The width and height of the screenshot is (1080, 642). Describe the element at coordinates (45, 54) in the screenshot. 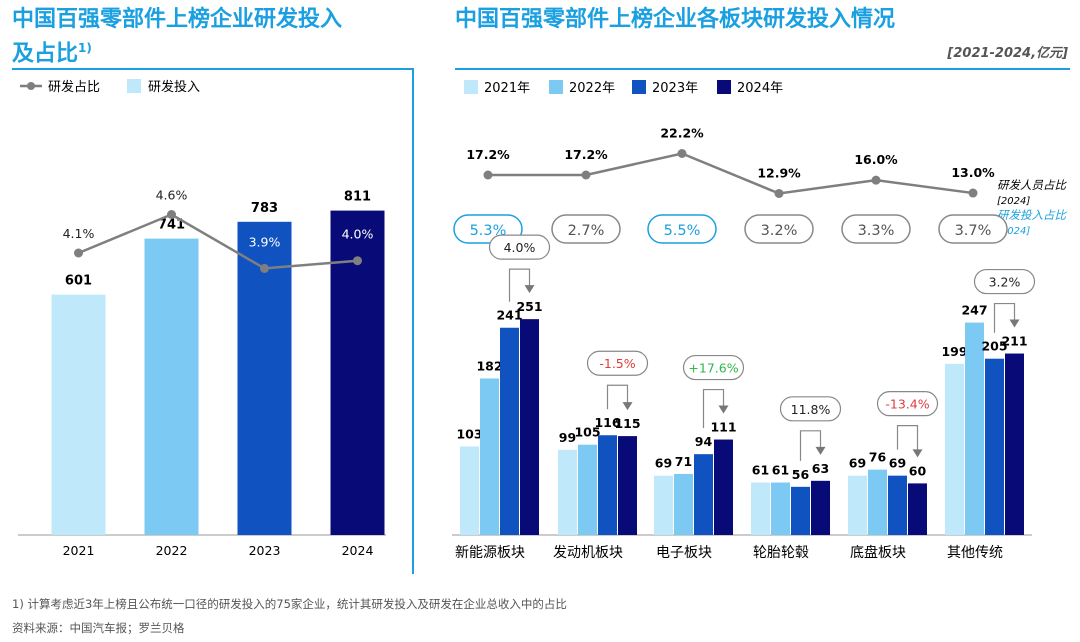

I see `left-chart-title-tail: 及占比` at that location.